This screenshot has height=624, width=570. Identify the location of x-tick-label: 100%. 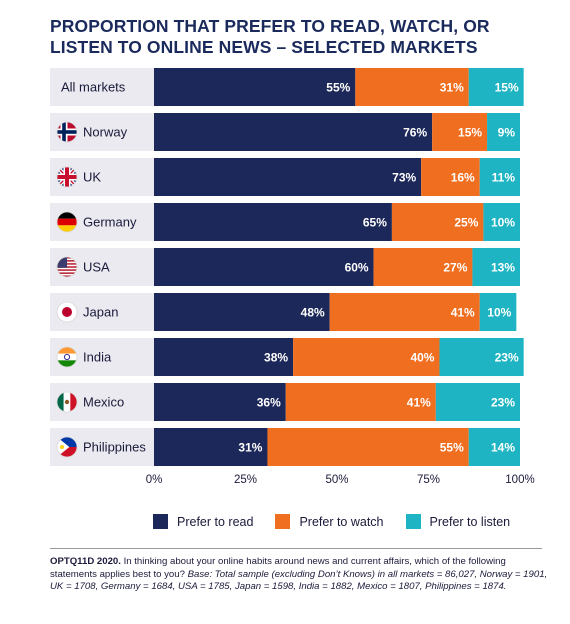
(519, 480).